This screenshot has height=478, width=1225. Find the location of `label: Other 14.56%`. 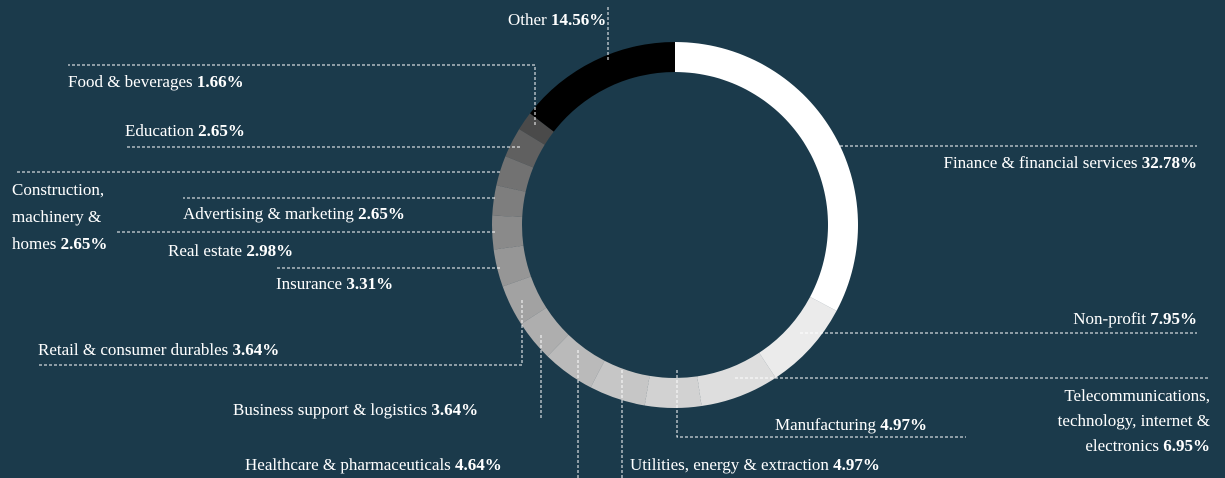

label: Other 14.56% is located at coordinates (557, 20).